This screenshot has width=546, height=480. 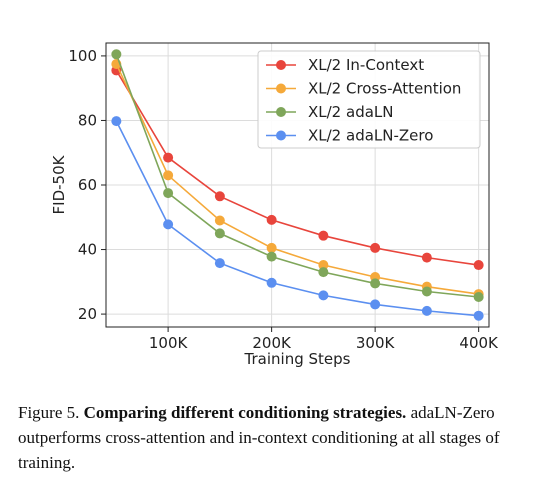 What do you see at coordinates (370, 136) in the screenshot?
I see `legend-entry: XL/2 adaLN-Zero` at bounding box center [370, 136].